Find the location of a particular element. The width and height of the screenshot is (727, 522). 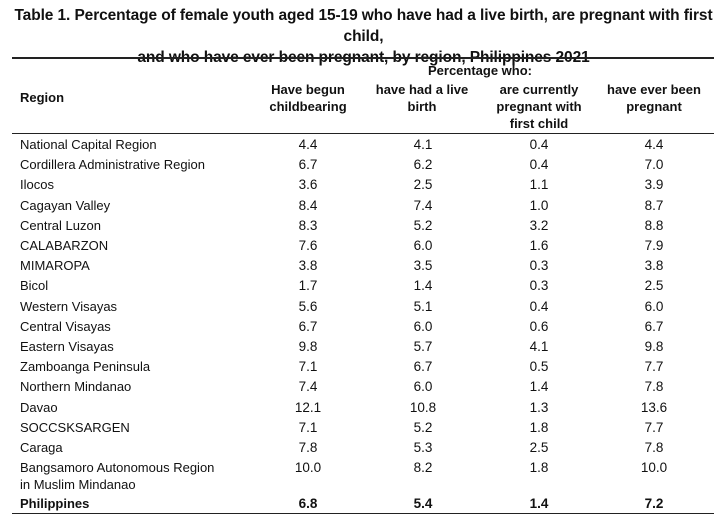

row-region-line: Northern Mindanao is located at coordinates (76, 387).